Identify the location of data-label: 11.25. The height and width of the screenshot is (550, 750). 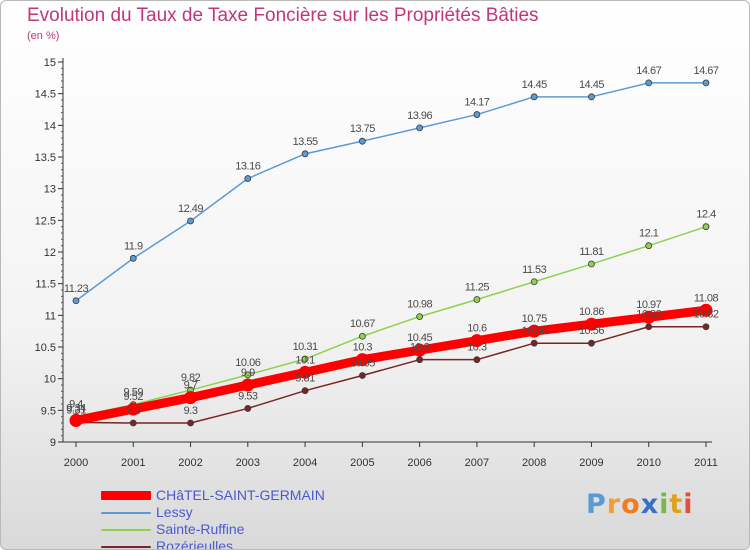
(477, 288).